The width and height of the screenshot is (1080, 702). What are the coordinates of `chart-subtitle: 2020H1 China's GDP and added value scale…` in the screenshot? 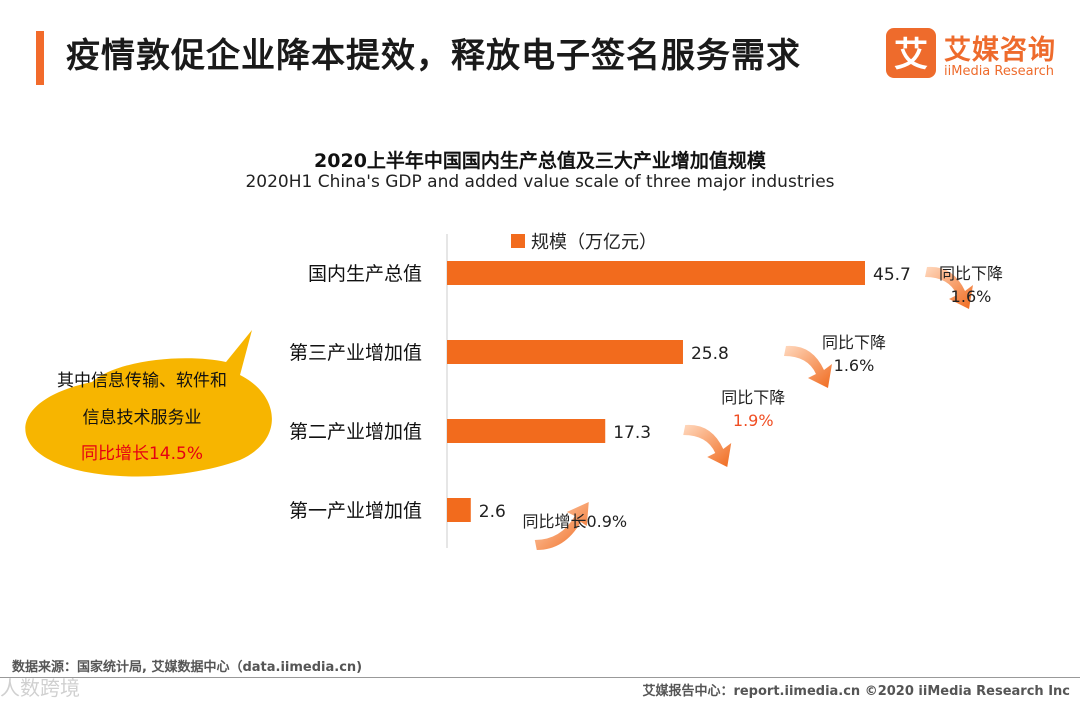 It's located at (540, 182).